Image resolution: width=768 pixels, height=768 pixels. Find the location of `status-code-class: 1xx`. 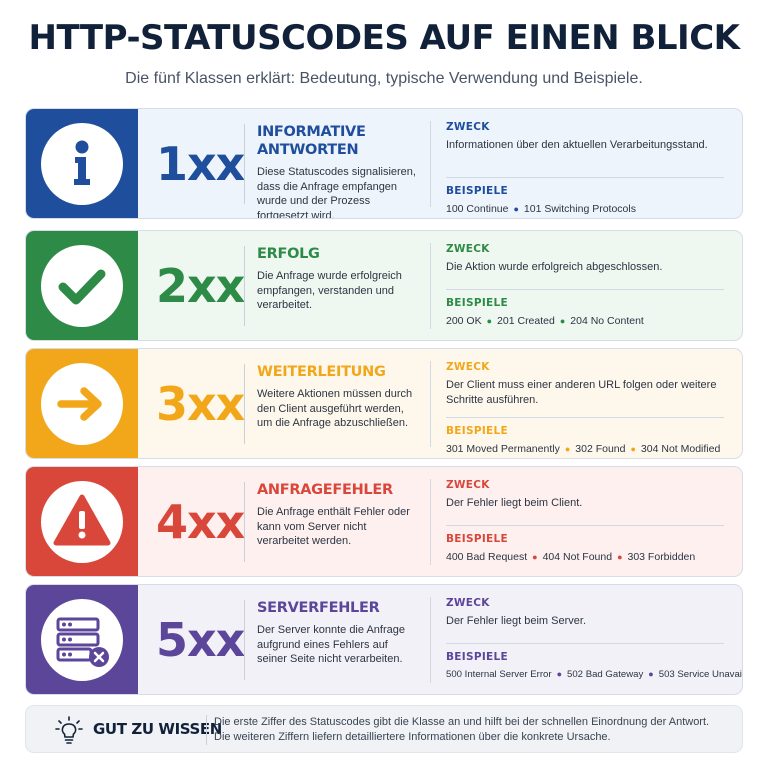

status-code-class: 1xx is located at coordinates (200, 164).